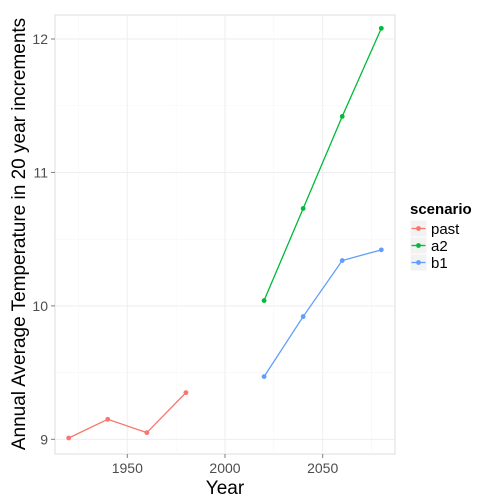 The width and height of the screenshot is (504, 504). I want to click on x-tick-label: 2000, so click(224, 468).